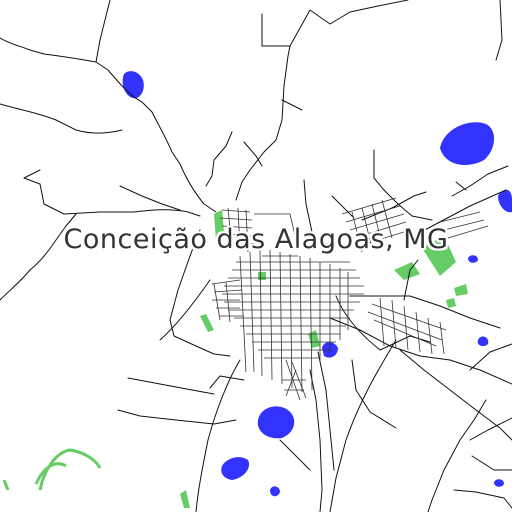  I want to click on lake-east-edge, so click(505, 201).